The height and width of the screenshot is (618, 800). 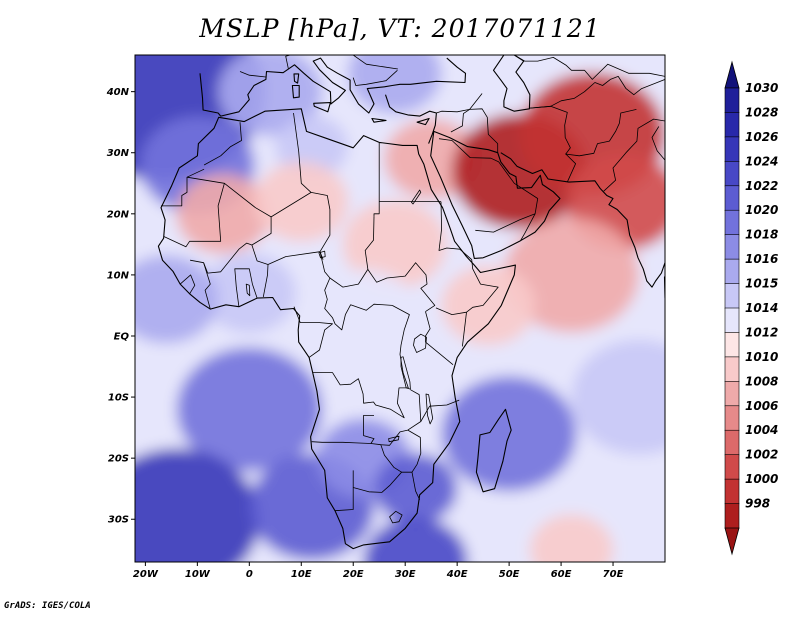 What do you see at coordinates (589, 67) in the screenshot?
I see `border-kazakh-north` at bounding box center [589, 67].